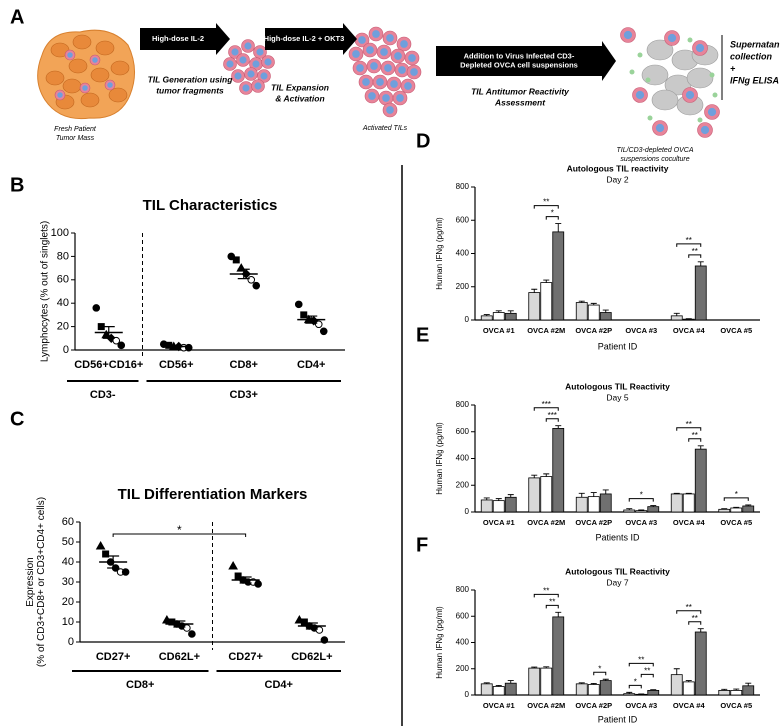  Describe the element at coordinates (63, 280) in the screenshot. I see `y-tick-label: 60` at that location.